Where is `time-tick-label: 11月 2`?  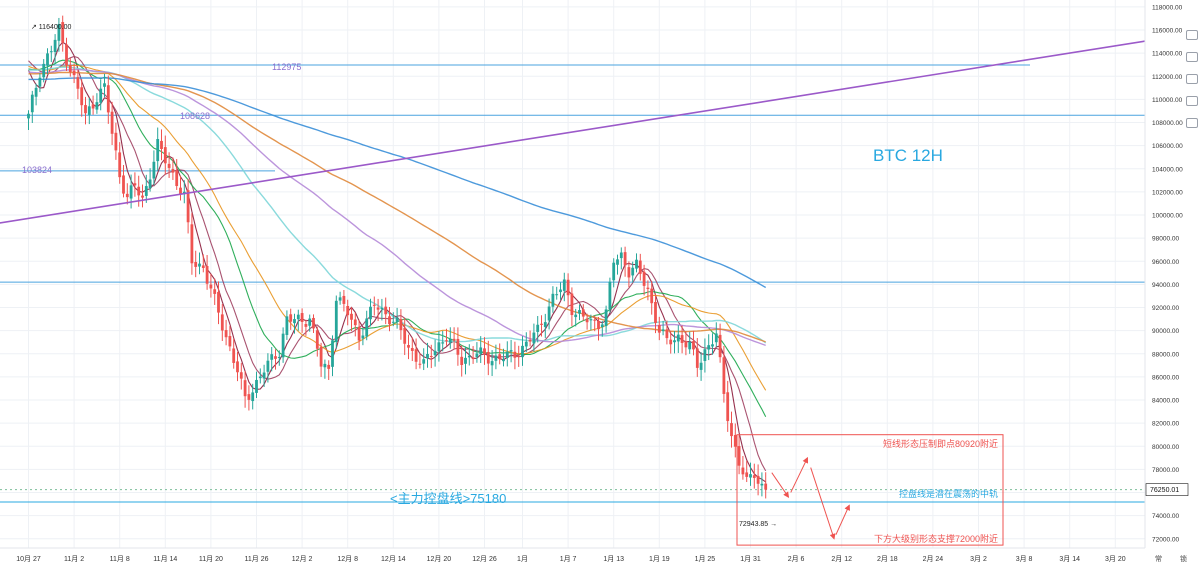 time-tick-label: 11月 2 is located at coordinates (74, 559).